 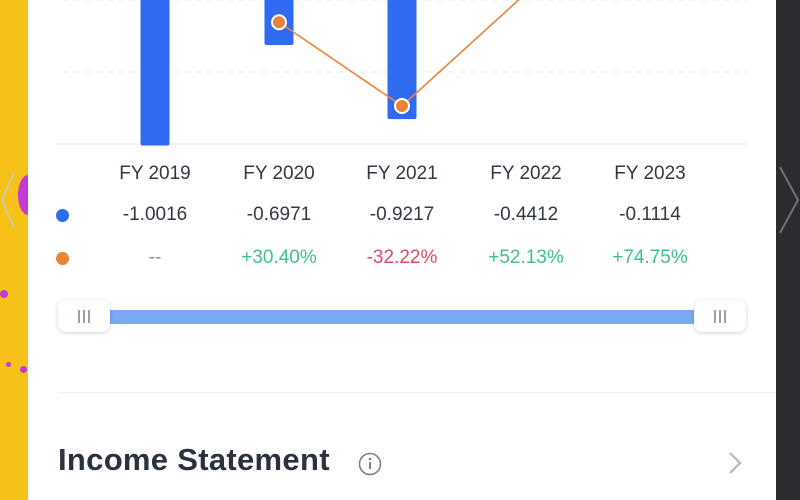 I want to click on eps-value: -0.6971, so click(x=279, y=214).